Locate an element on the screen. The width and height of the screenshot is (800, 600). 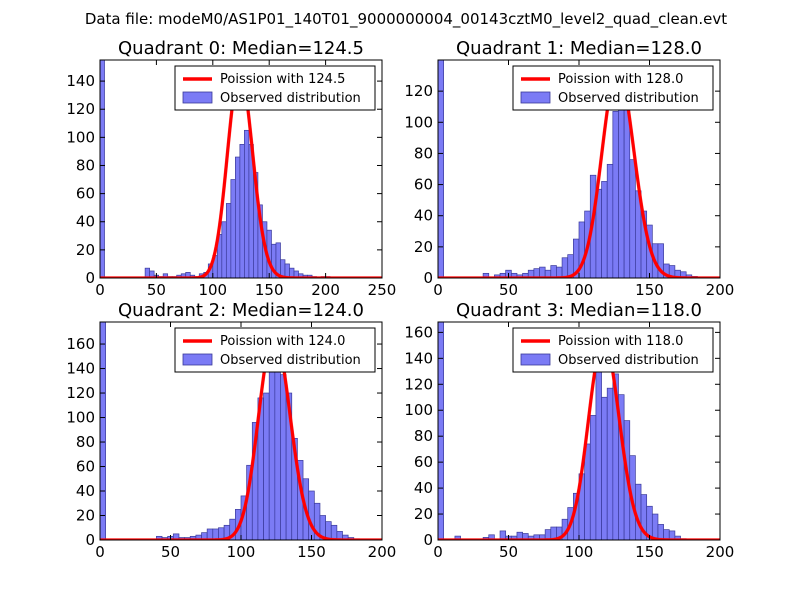
legend: Poission with 124.5 Observed distribution is located at coordinates (275, 88).